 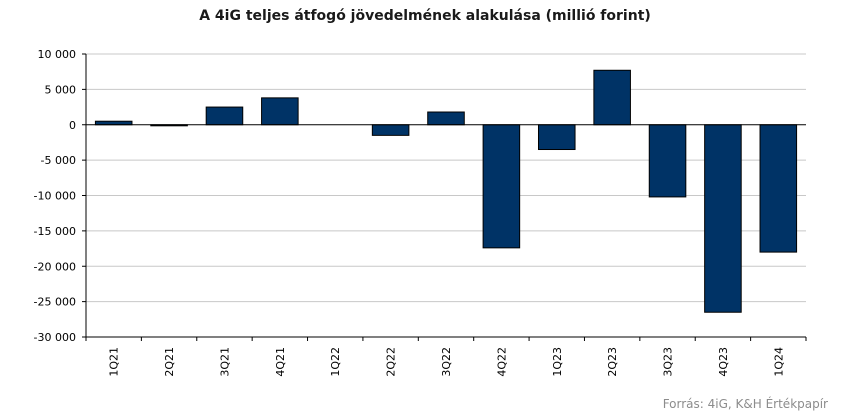 I want to click on y-tick-label: -20 000, so click(x=55, y=266).